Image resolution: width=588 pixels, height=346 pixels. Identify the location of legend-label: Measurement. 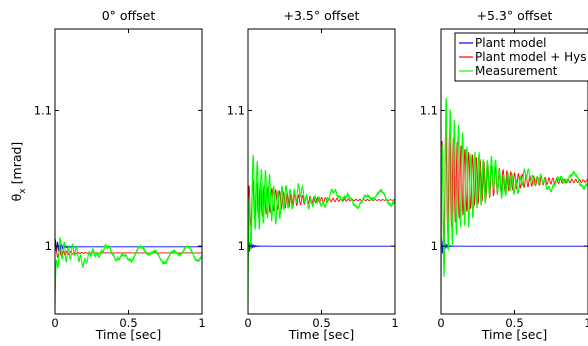
(516, 71).